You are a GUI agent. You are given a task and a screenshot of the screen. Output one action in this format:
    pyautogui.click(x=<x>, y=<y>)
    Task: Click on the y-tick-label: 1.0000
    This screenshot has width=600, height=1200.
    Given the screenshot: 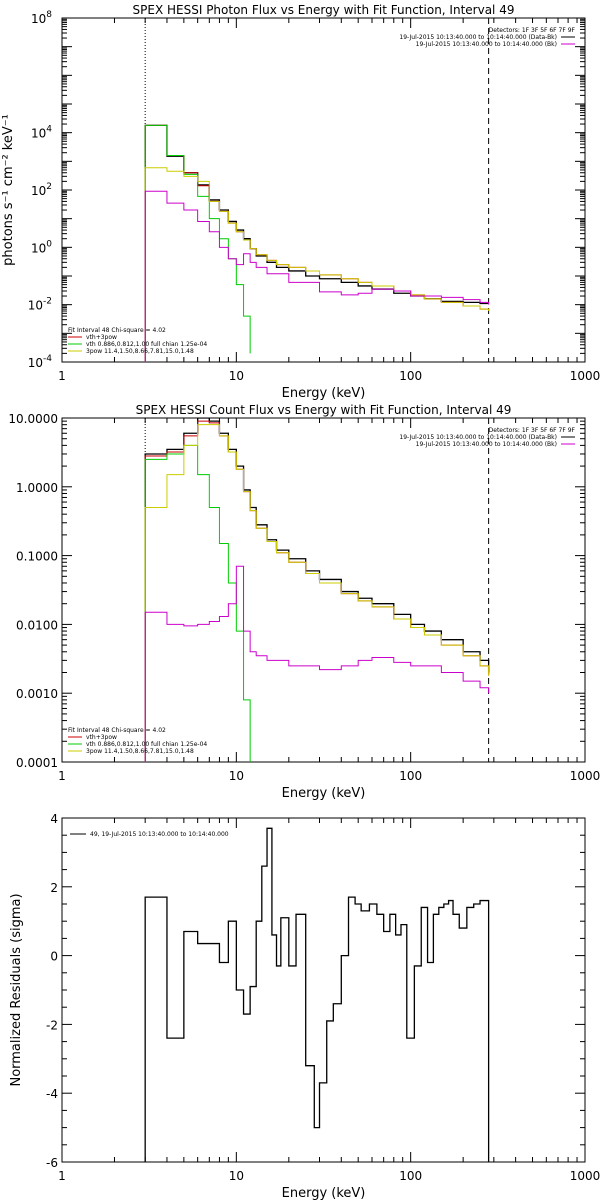 What is the action you would take?
    pyautogui.click(x=37, y=488)
    